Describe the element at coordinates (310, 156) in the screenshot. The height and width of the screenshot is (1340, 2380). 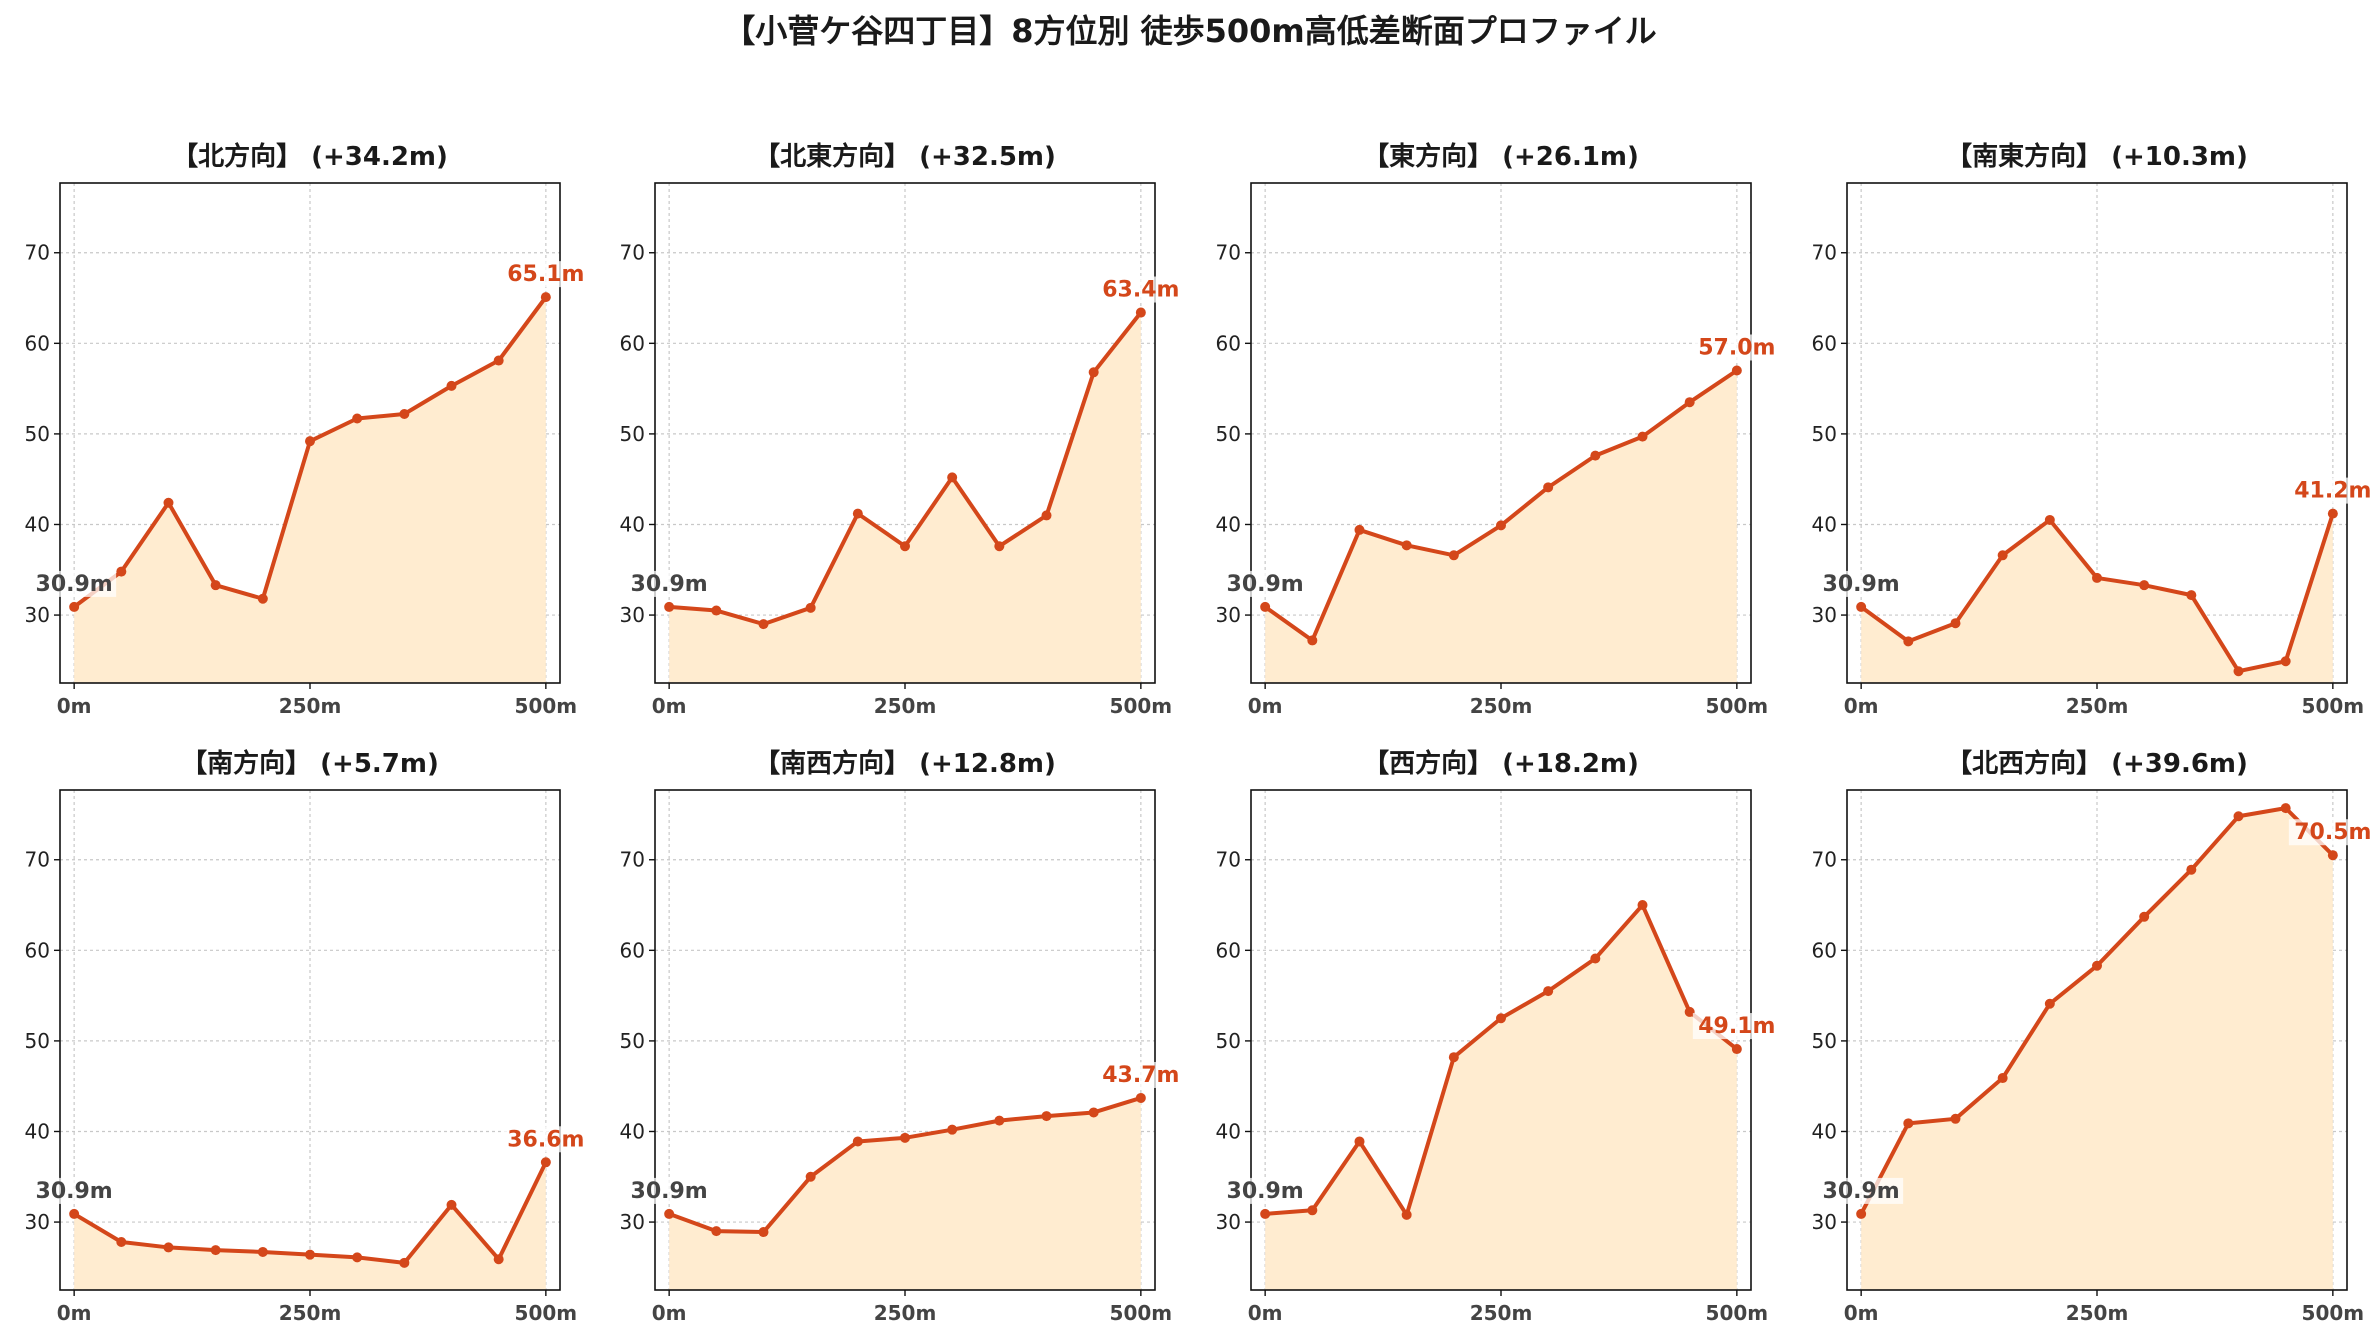
I see `panel-title: 【北方向】 (+34.2m)` at that location.